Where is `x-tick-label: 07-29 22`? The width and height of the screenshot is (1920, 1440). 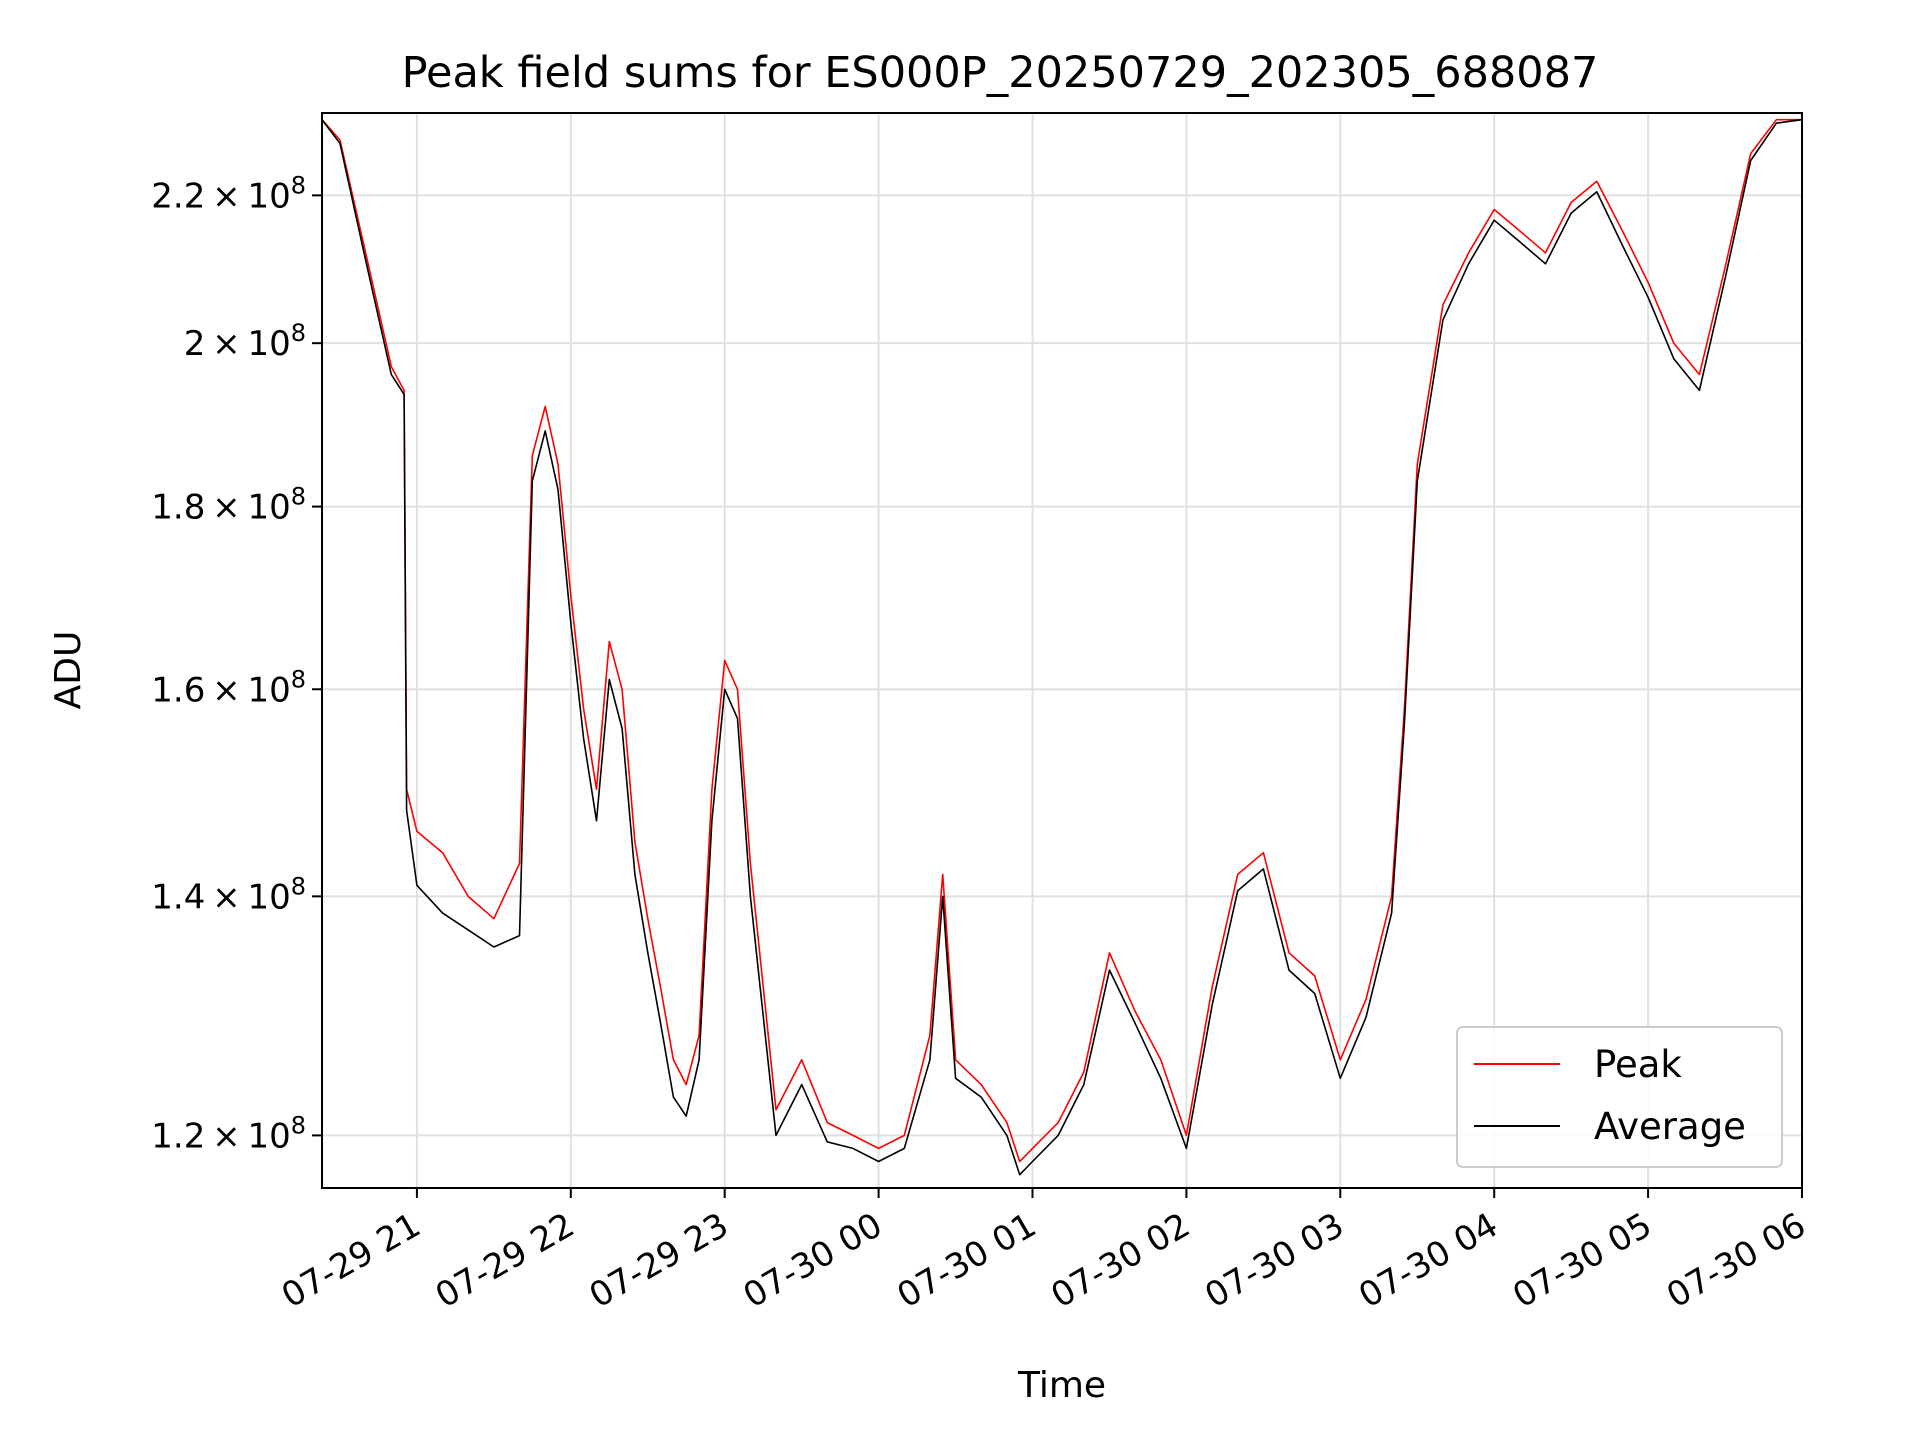 x-tick-label: 07-29 22 is located at coordinates (505, 1260).